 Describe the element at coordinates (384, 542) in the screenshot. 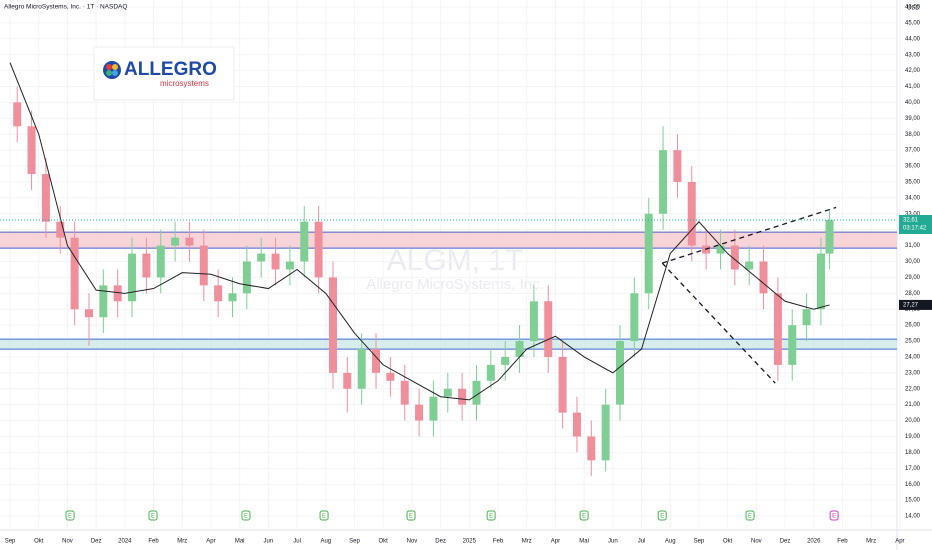

I see `x-tick-label: Okt` at that location.